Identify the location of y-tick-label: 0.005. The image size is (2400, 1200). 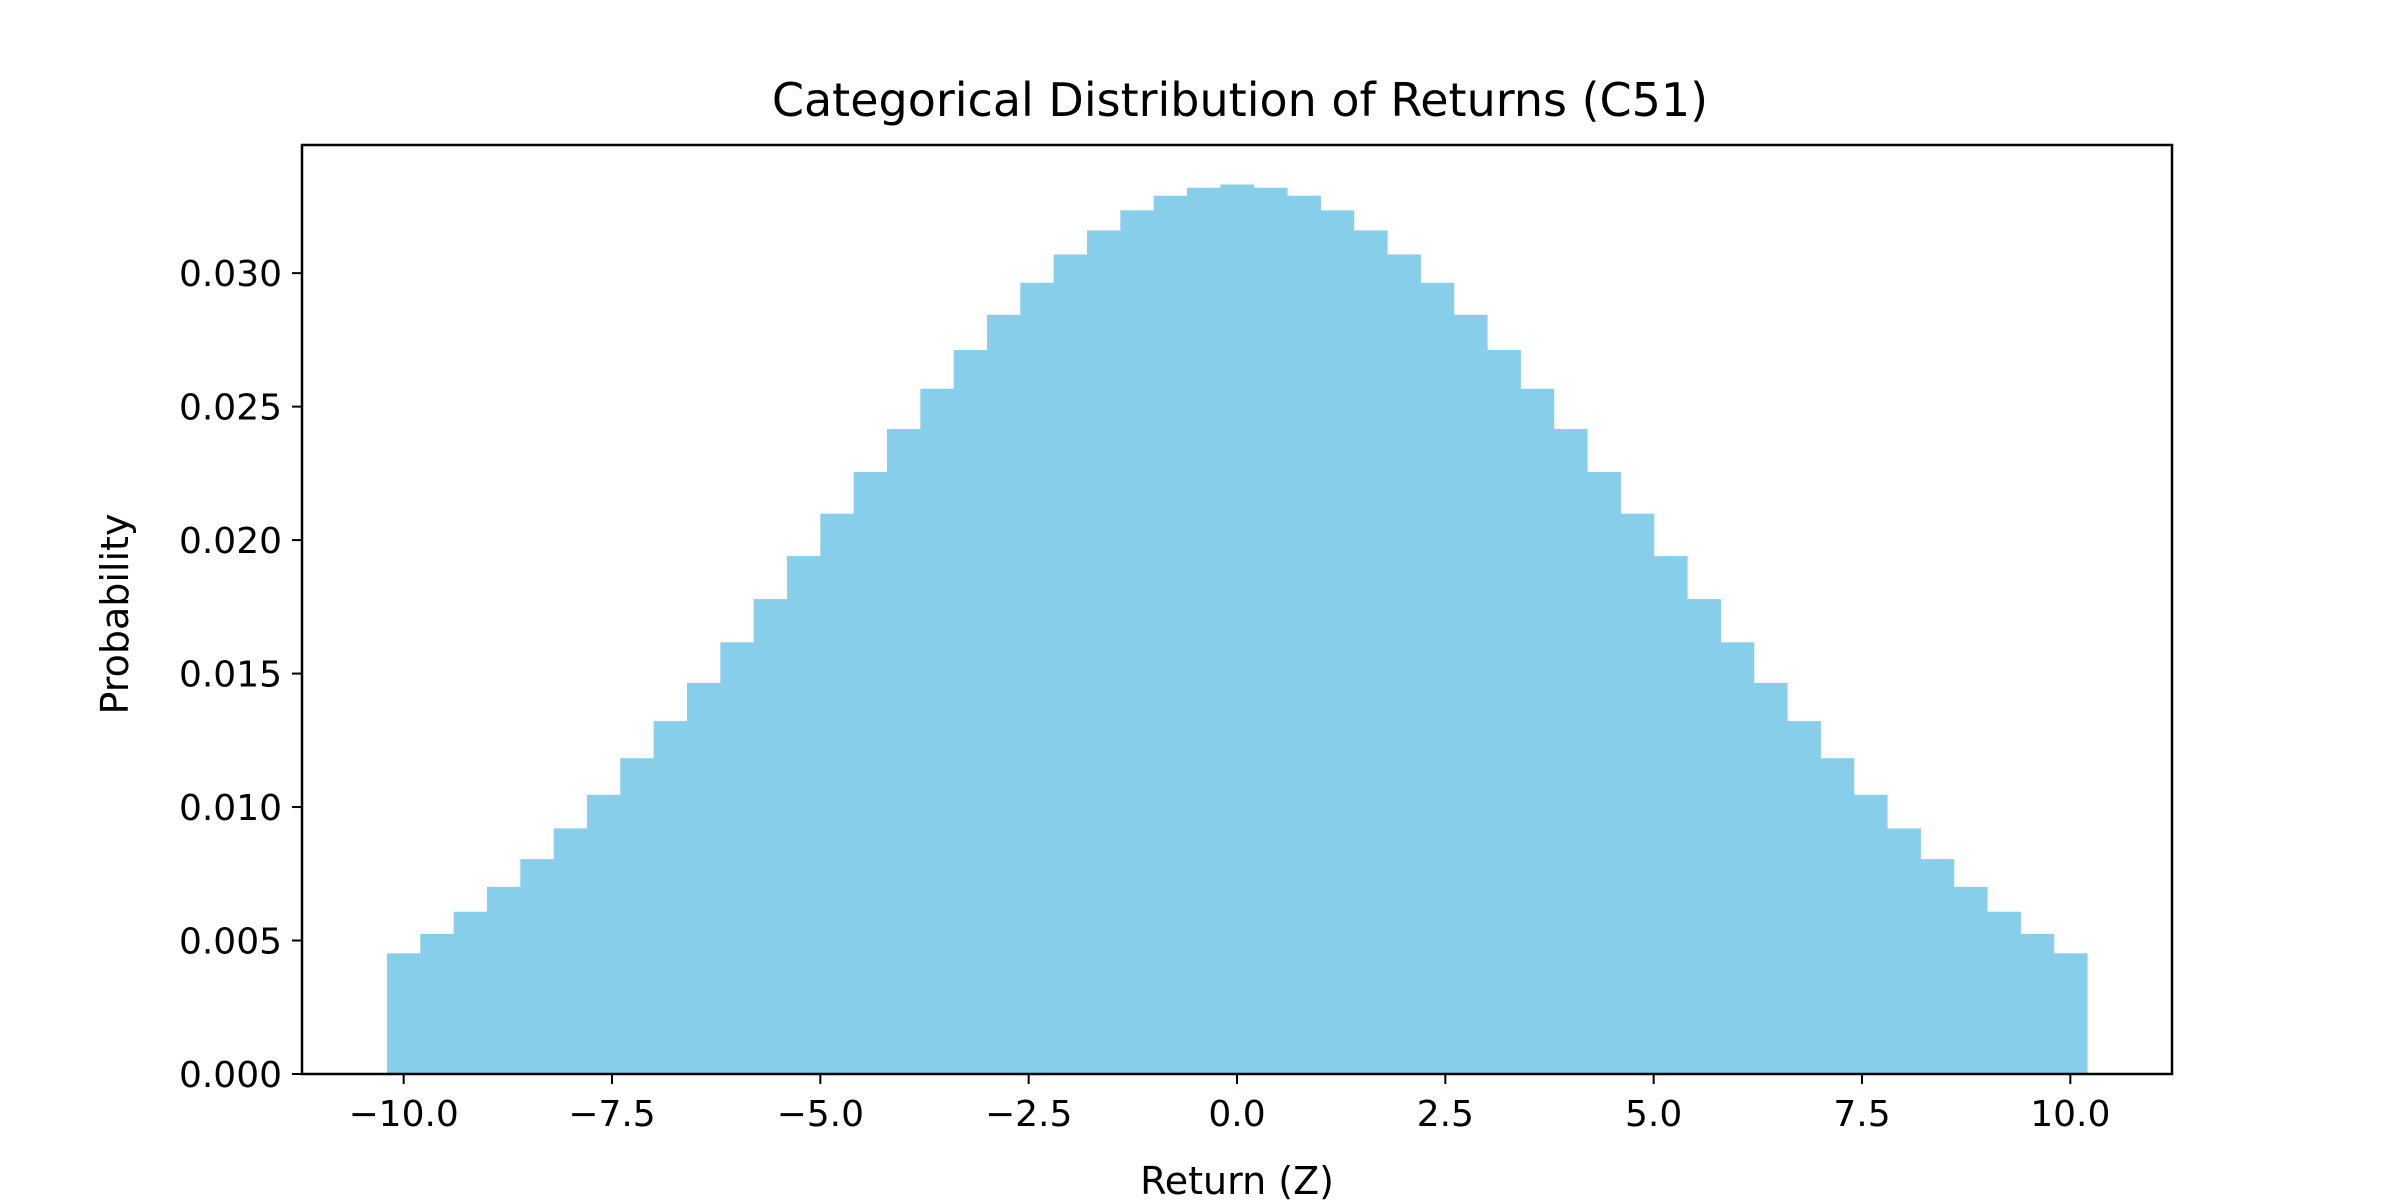
(230, 942).